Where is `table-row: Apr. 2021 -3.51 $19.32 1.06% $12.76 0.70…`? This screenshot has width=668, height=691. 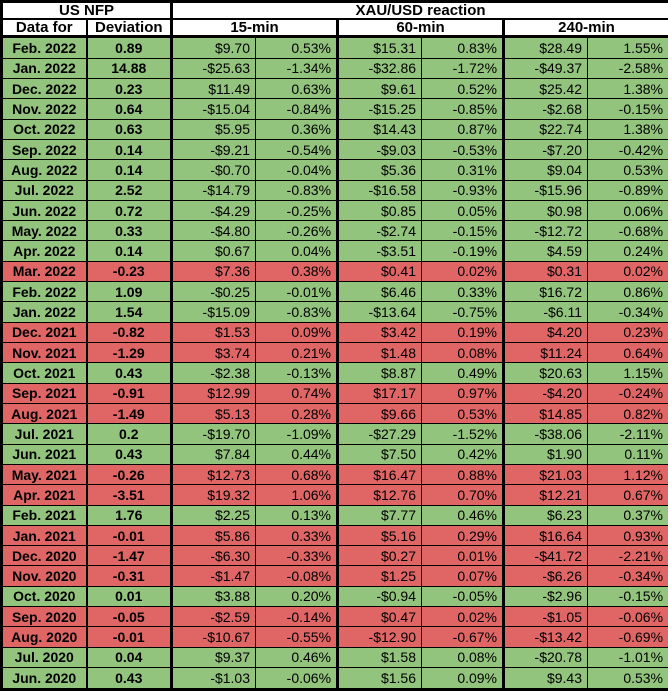
table-row: Apr. 2021 -3.51 $19.32 1.06% $12.76 0.70… is located at coordinates (334, 495).